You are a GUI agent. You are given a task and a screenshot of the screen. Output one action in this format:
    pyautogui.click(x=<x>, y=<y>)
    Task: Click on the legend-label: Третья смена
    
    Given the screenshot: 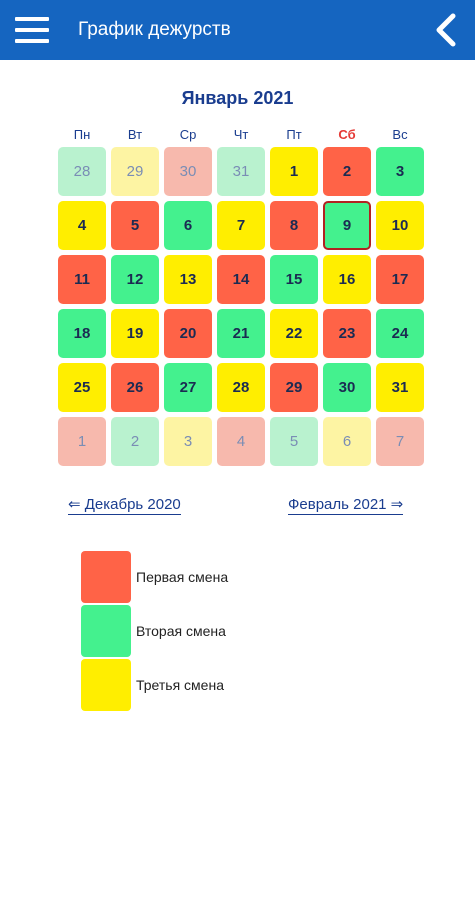 What is the action you would take?
    pyautogui.click(x=180, y=685)
    